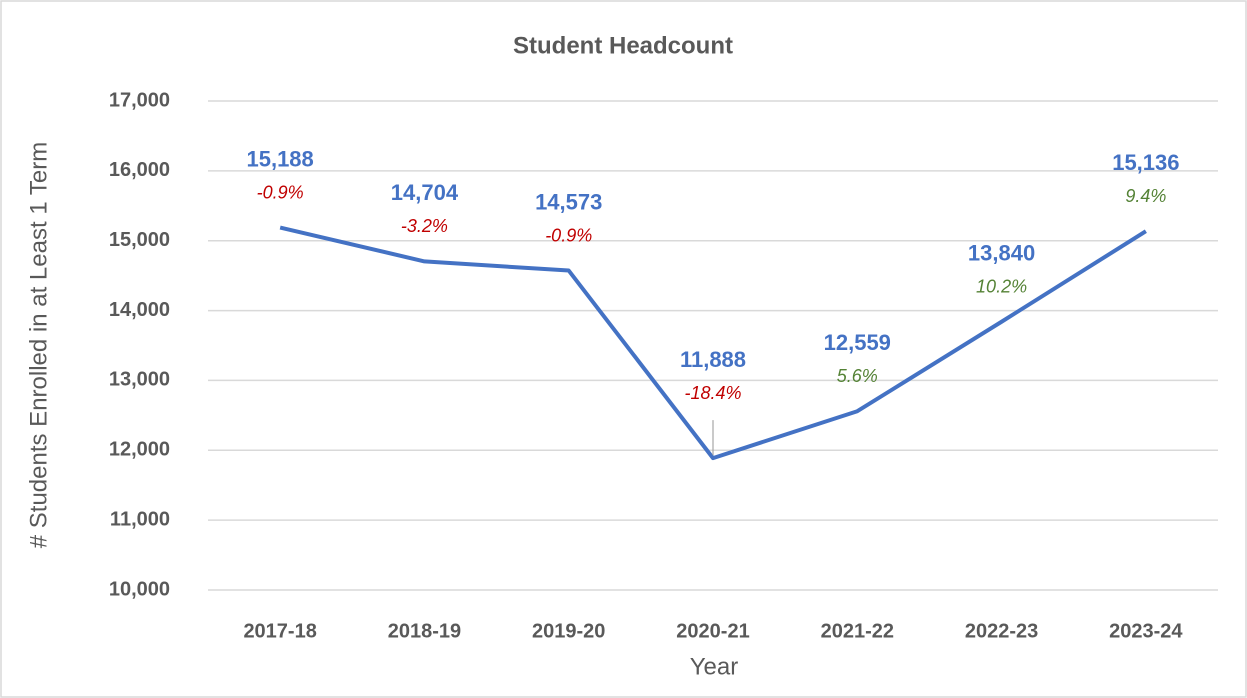  I want to click on x-tick-label: 2020-21, so click(712, 631).